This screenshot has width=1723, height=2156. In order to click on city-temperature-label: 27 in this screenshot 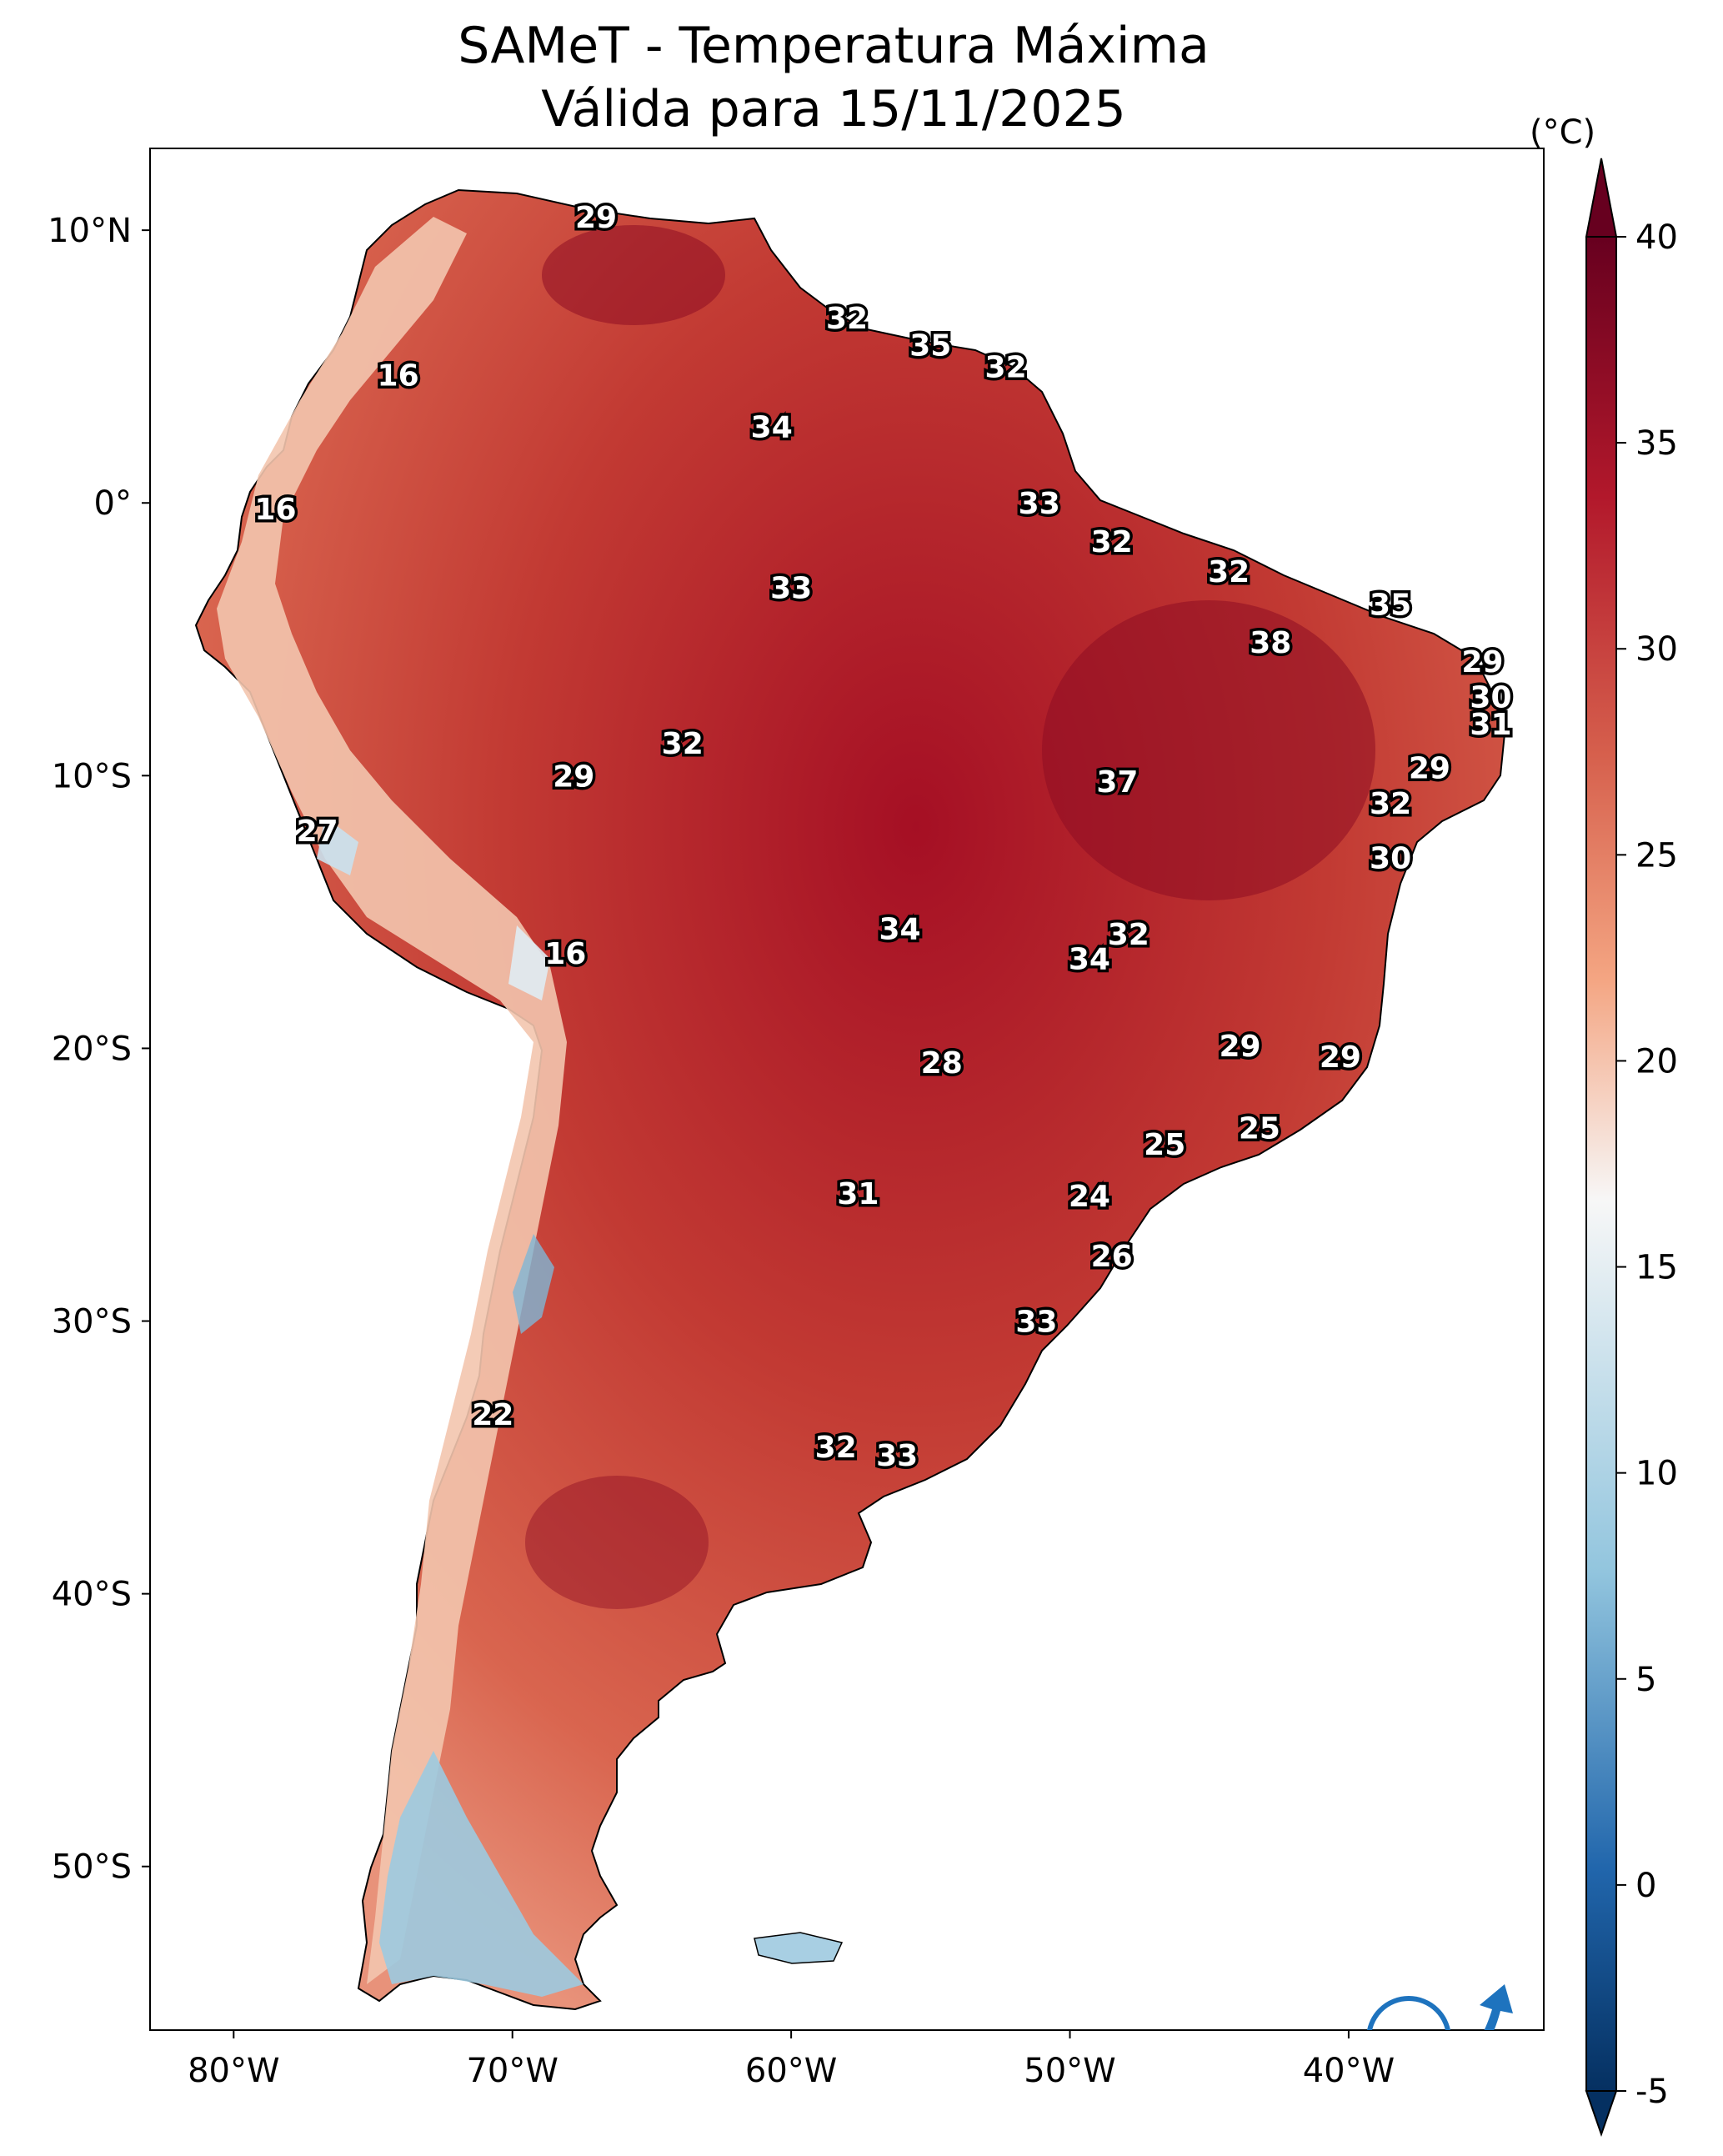, I will do `click(317, 832)`.